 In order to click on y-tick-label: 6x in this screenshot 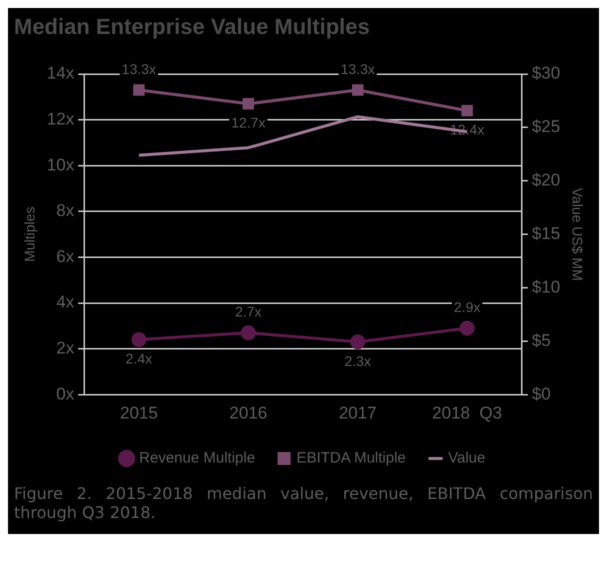, I will do `click(65, 256)`.